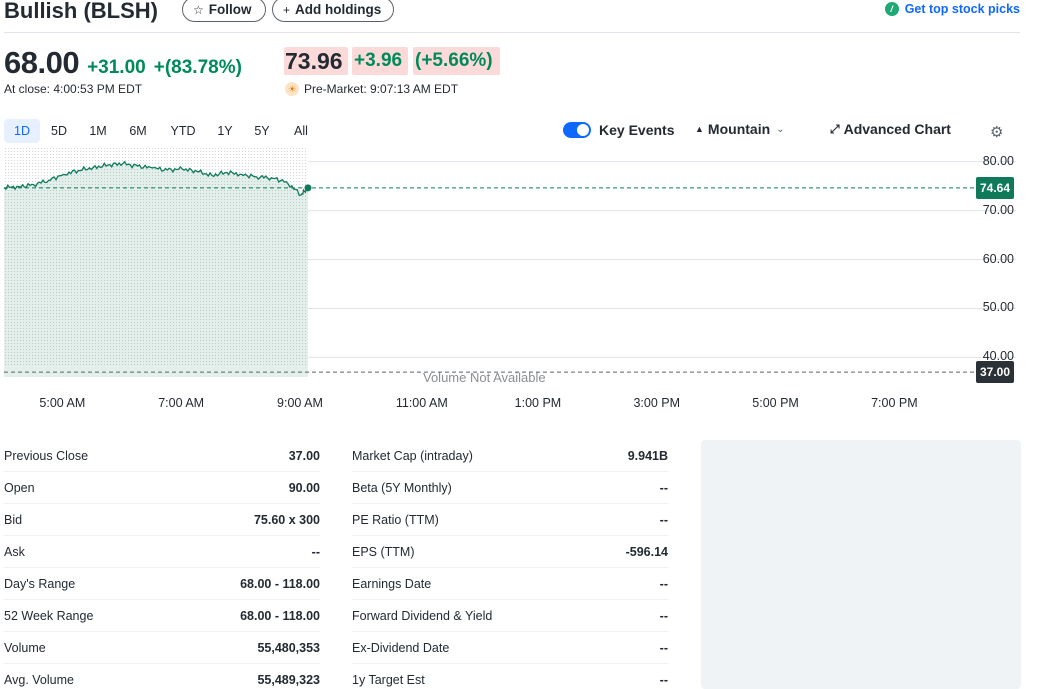  I want to click on stat-row: Beta (5Y Monthly) --, so click(510, 488).